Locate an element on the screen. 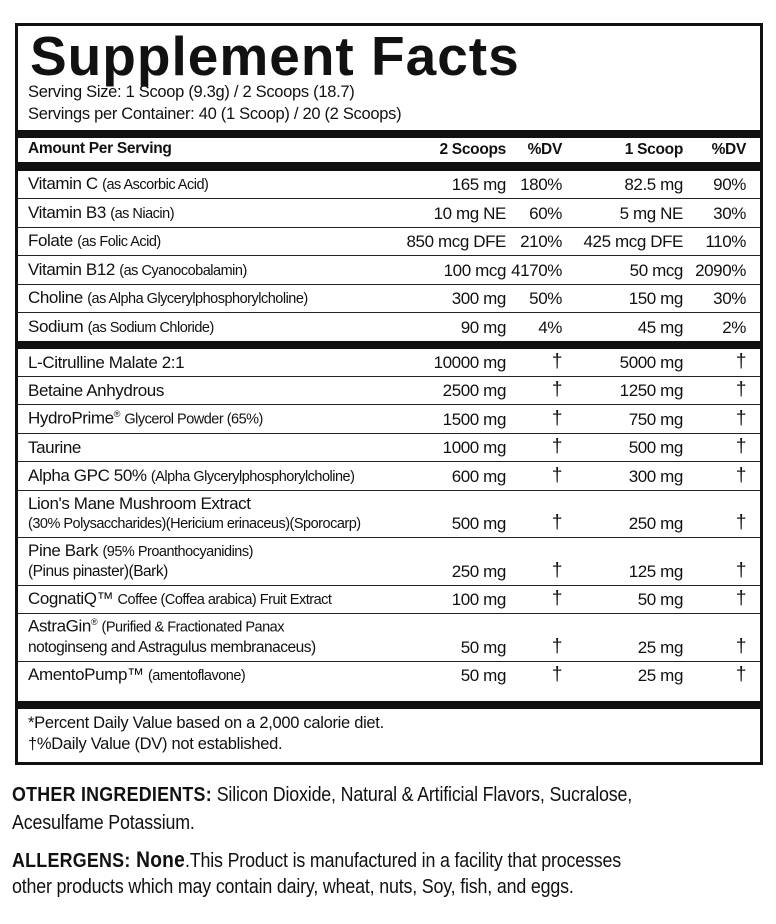 The height and width of the screenshot is (924, 776). amount-1-scoop: 5 mg NE is located at coordinates (651, 213).